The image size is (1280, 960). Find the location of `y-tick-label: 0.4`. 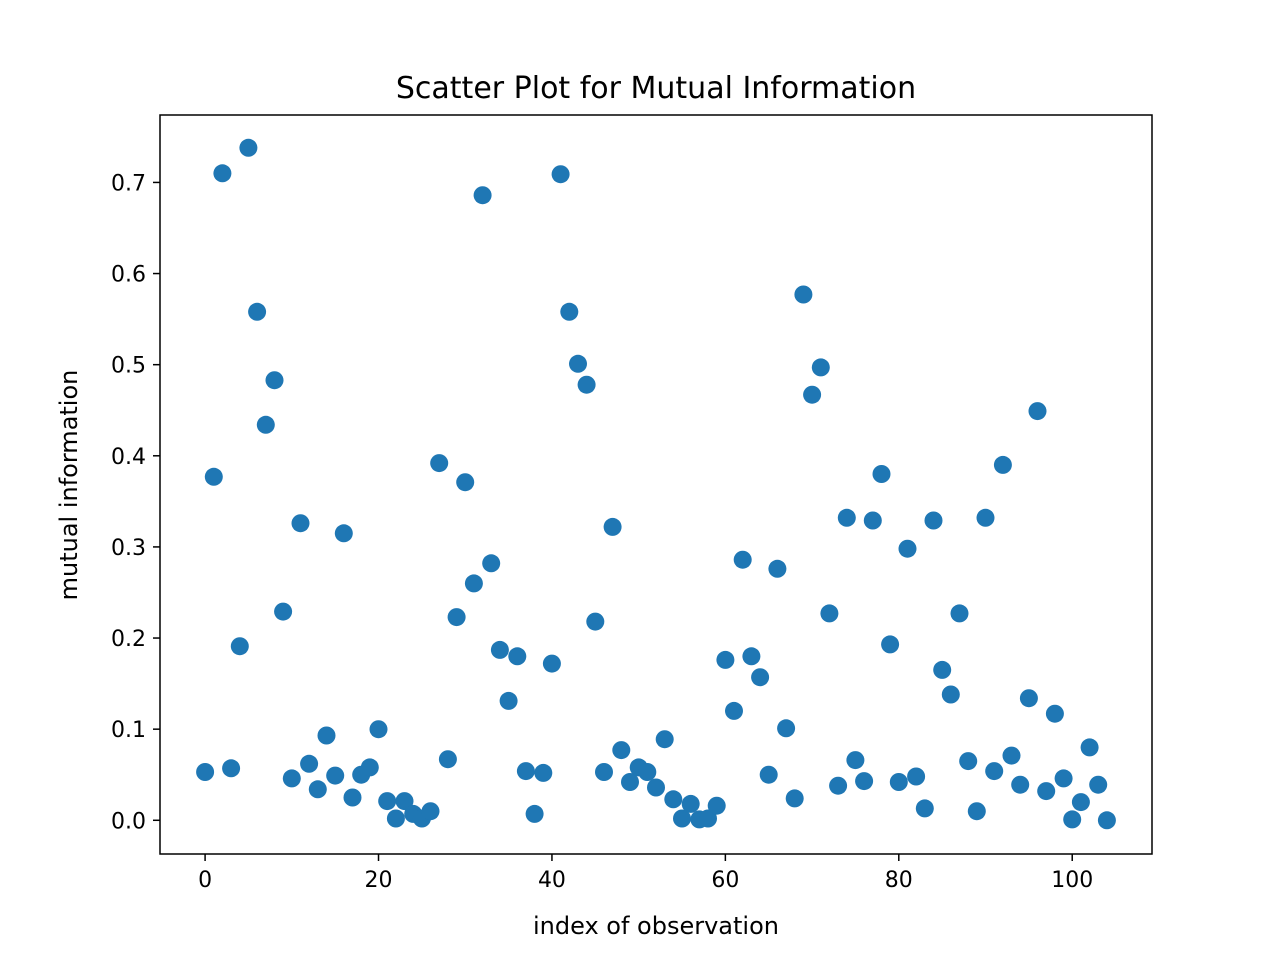

y-tick-label: 0.4 is located at coordinates (128, 457).